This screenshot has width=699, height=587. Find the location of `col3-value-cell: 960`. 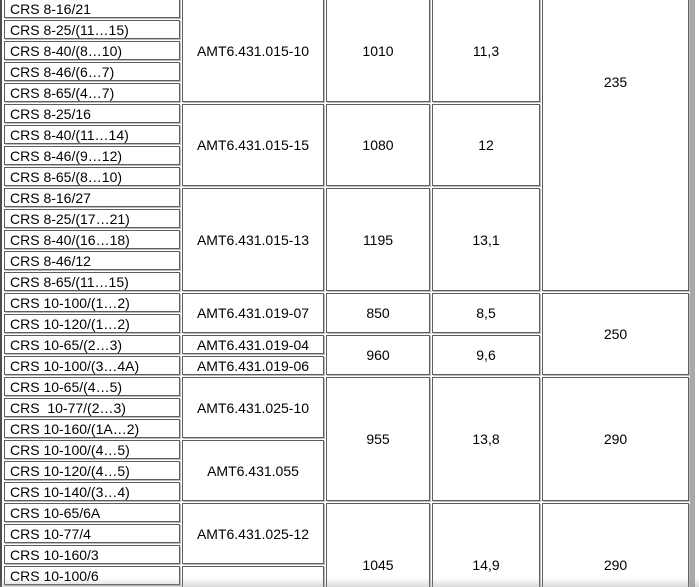

col3-value-cell: 960 is located at coordinates (378, 355).